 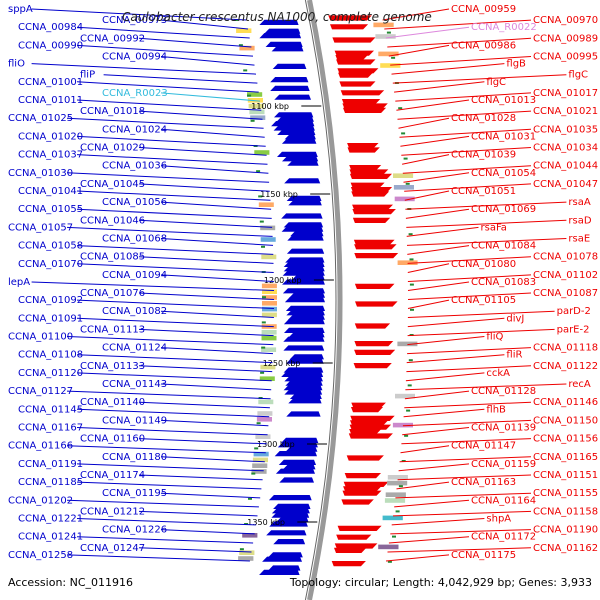 I want to click on left-gene-label: fliO, so click(x=16, y=64).